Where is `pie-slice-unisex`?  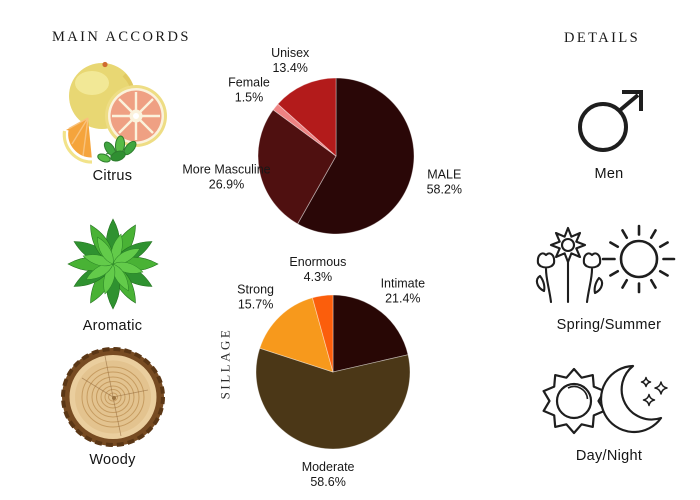 pie-slice-unisex is located at coordinates (307, 117).